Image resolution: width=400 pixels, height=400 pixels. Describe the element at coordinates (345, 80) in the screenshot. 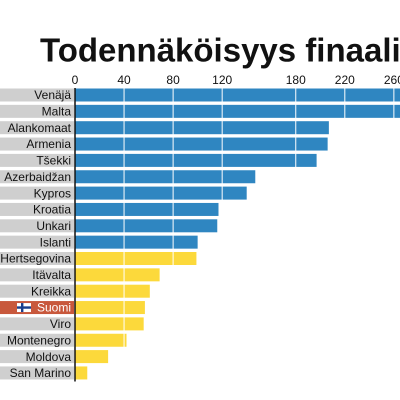

I see `x-tick-label: 220` at that location.